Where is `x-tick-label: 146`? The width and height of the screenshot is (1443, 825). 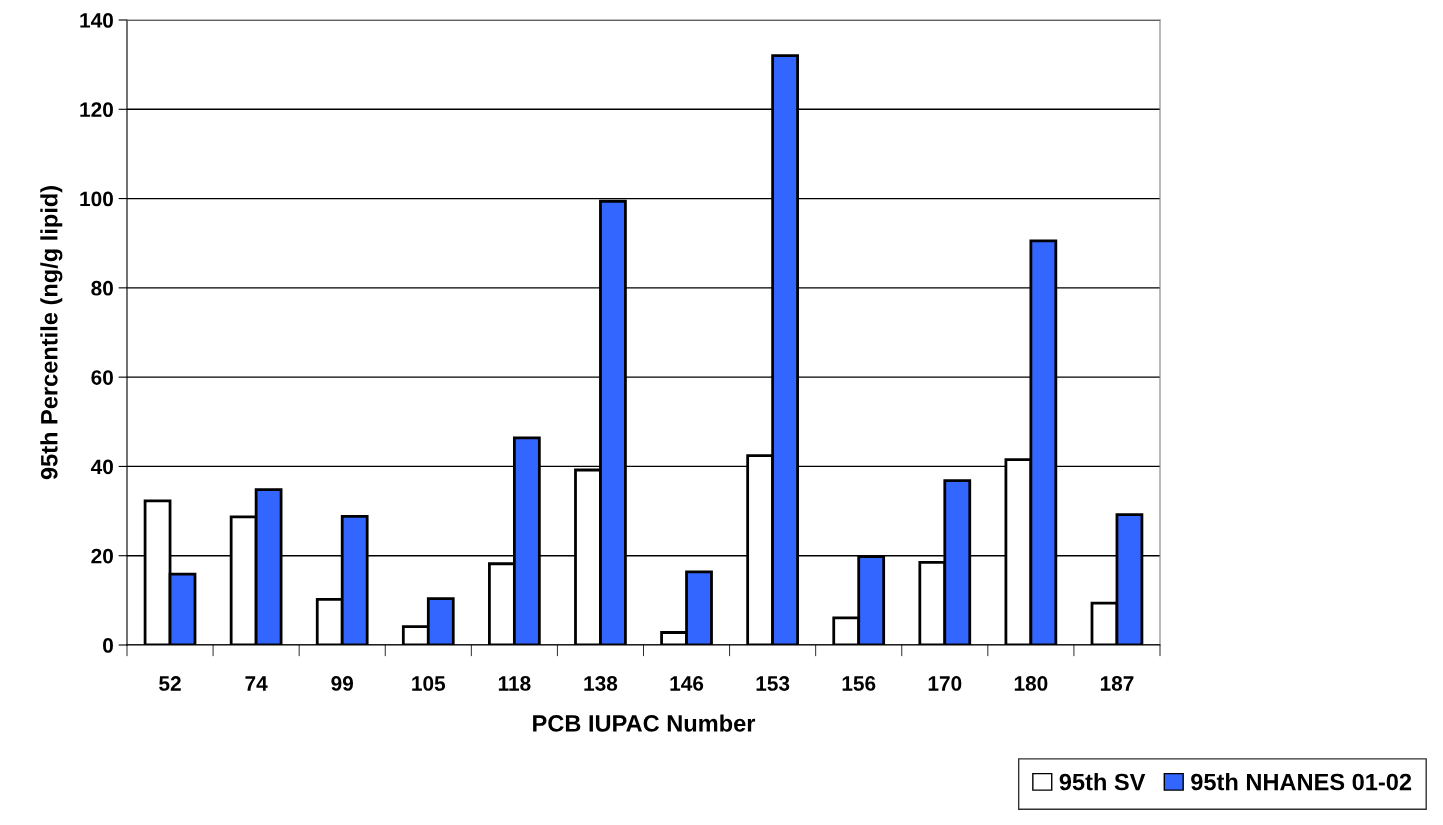 x-tick-label: 146 is located at coordinates (687, 683).